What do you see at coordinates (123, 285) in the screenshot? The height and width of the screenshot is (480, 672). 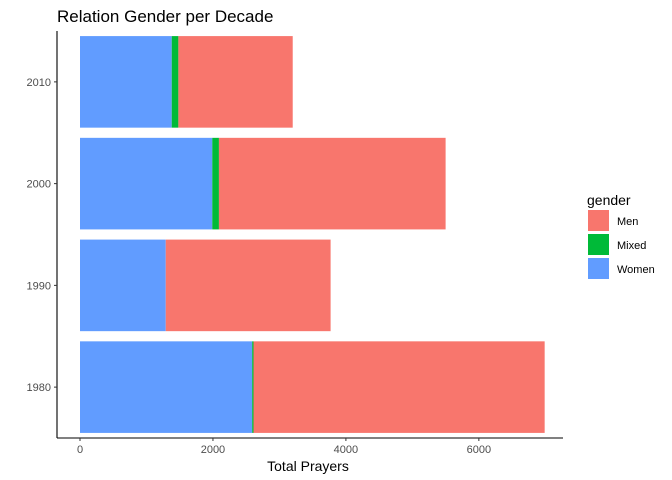 I see `bar-women-1990` at bounding box center [123, 285].